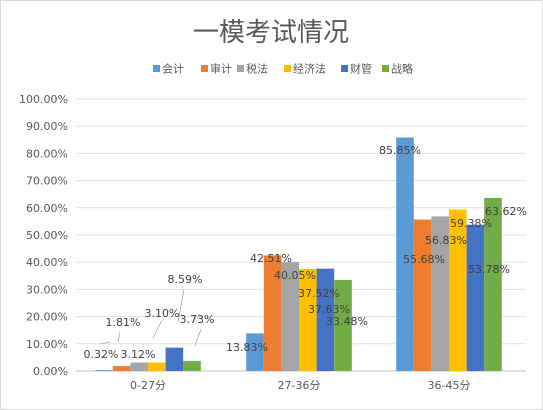 This screenshot has height=410, width=543. Describe the element at coordinates (43, 99) in the screenshot. I see `y-tick-label: 100.00%` at that location.